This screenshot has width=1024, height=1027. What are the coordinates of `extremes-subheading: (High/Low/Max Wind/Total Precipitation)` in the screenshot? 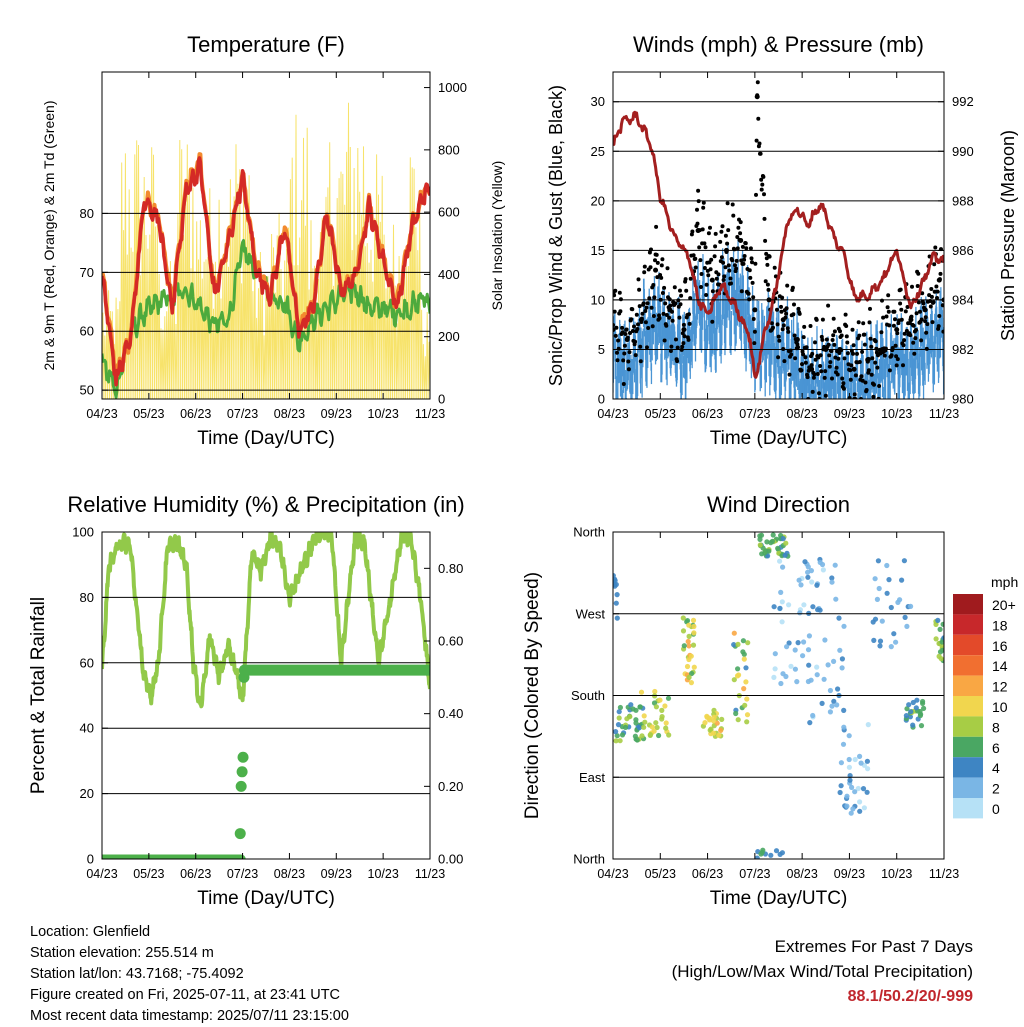 It's located at (822, 971).